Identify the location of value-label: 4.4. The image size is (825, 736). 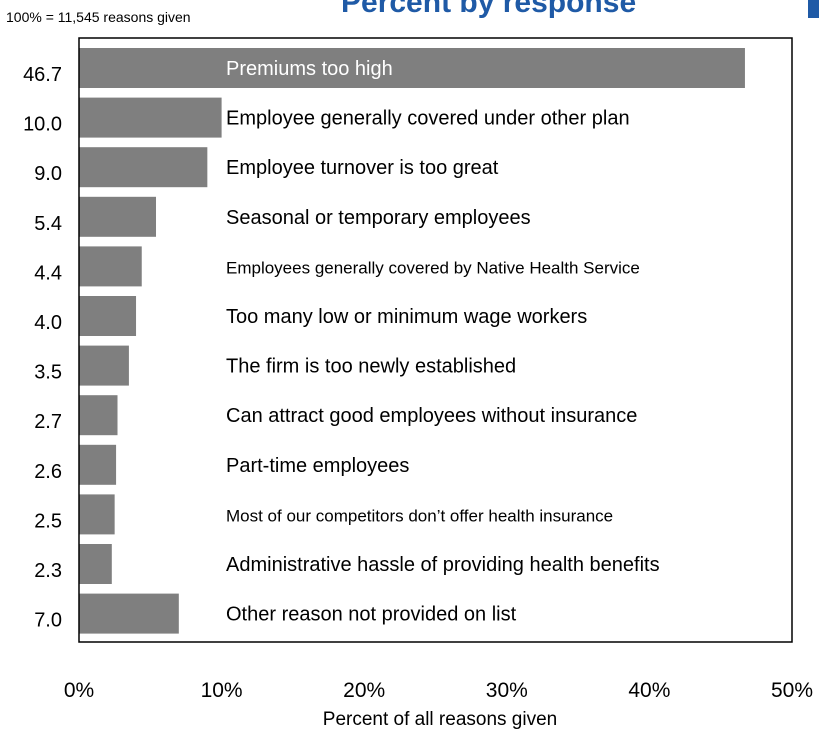
(48, 273).